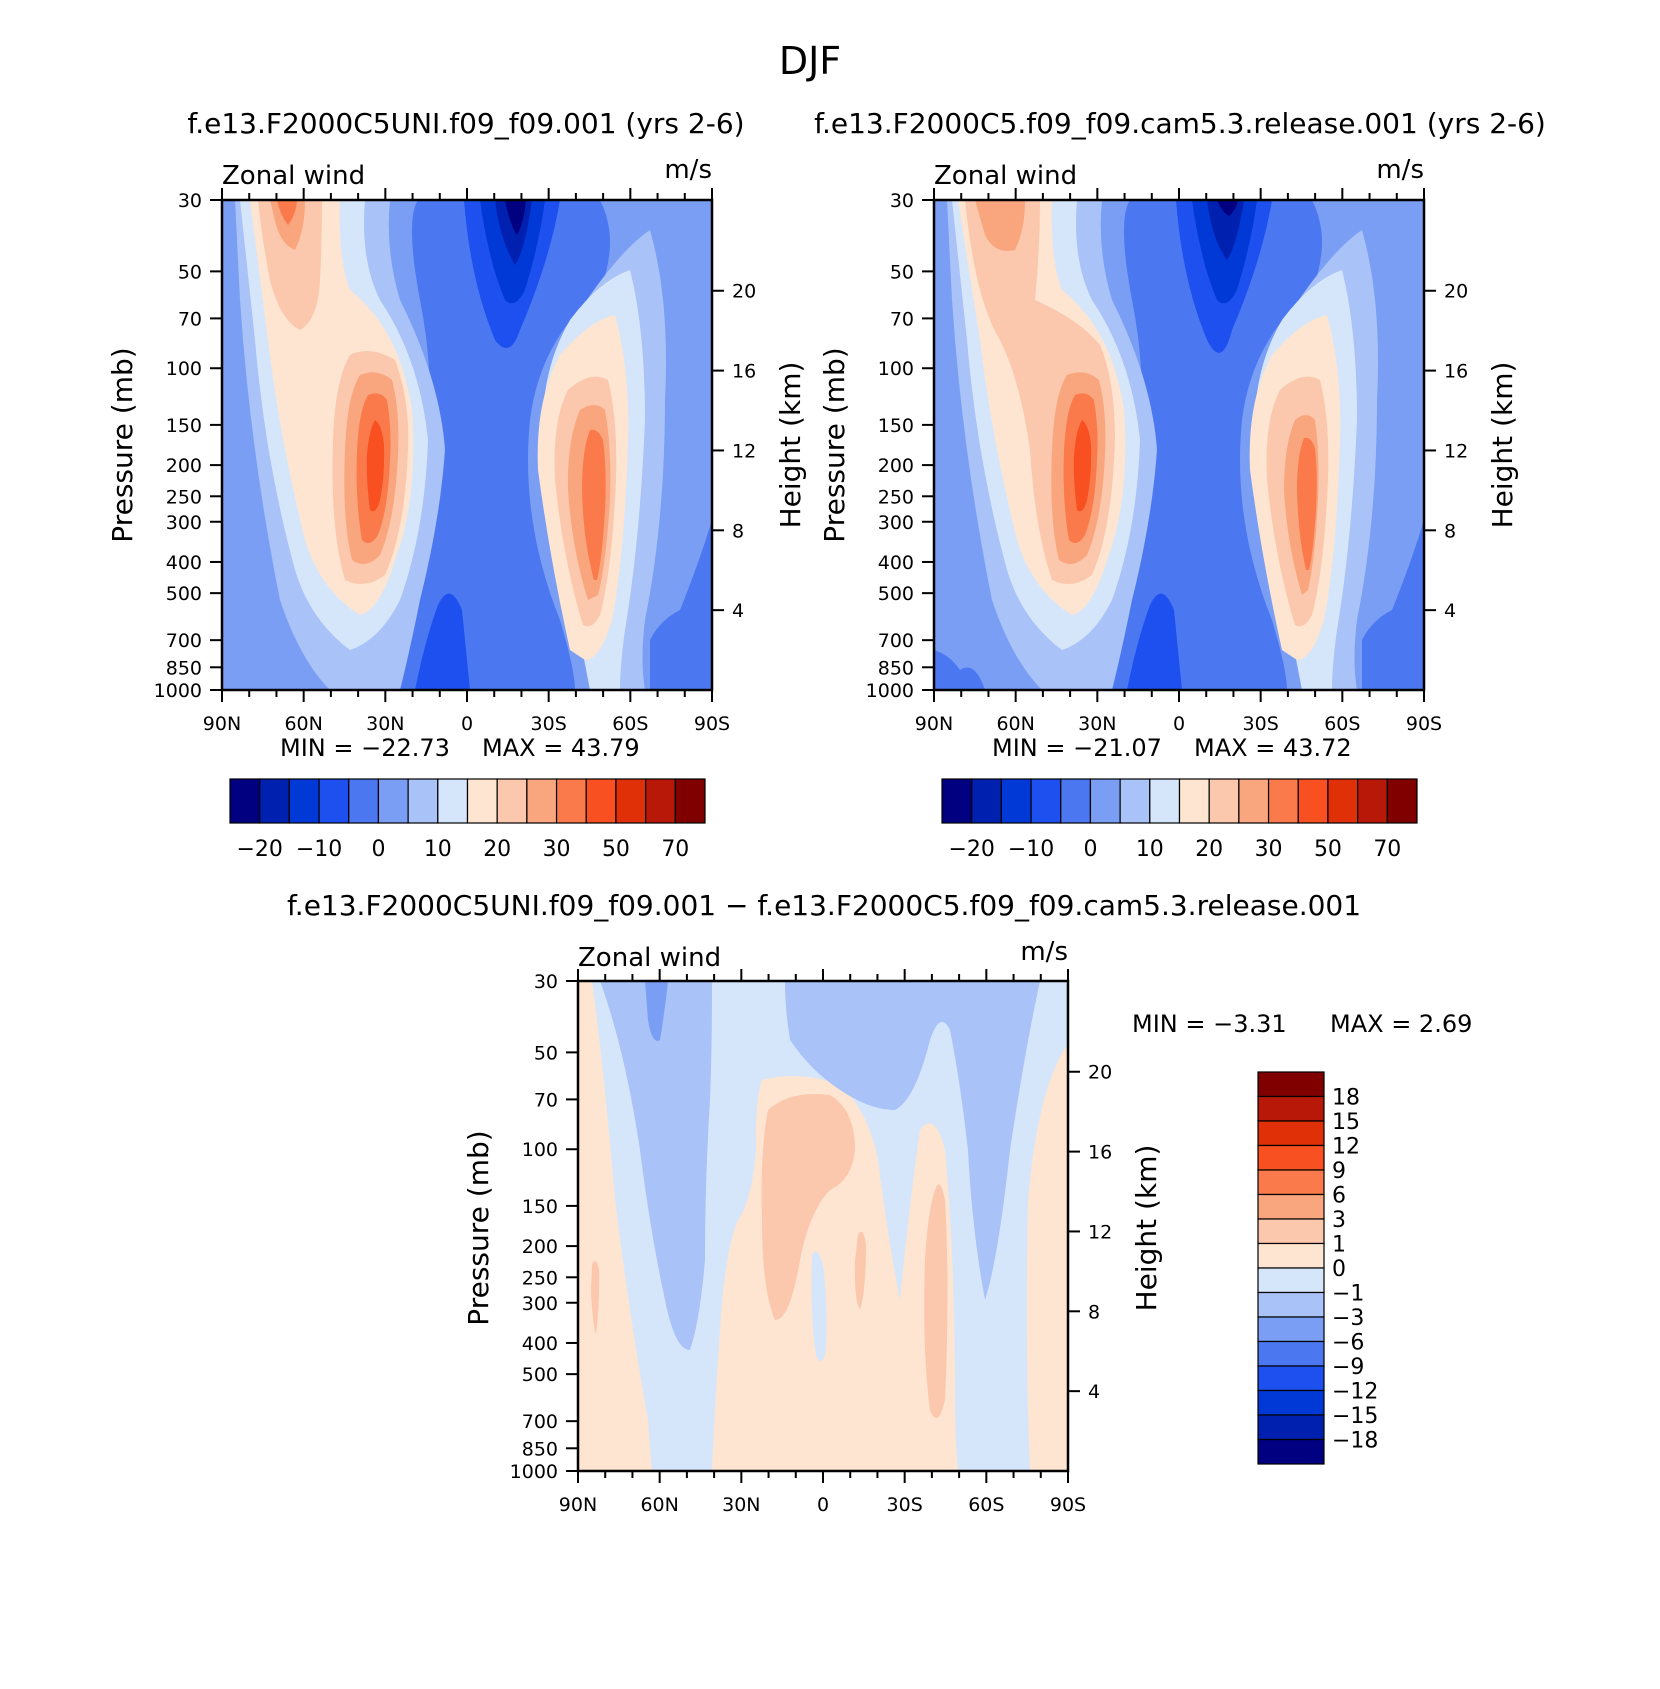 This screenshot has height=1689, width=1660. What do you see at coordinates (467, 724) in the screenshot?
I see `x-tick-label: 0` at bounding box center [467, 724].